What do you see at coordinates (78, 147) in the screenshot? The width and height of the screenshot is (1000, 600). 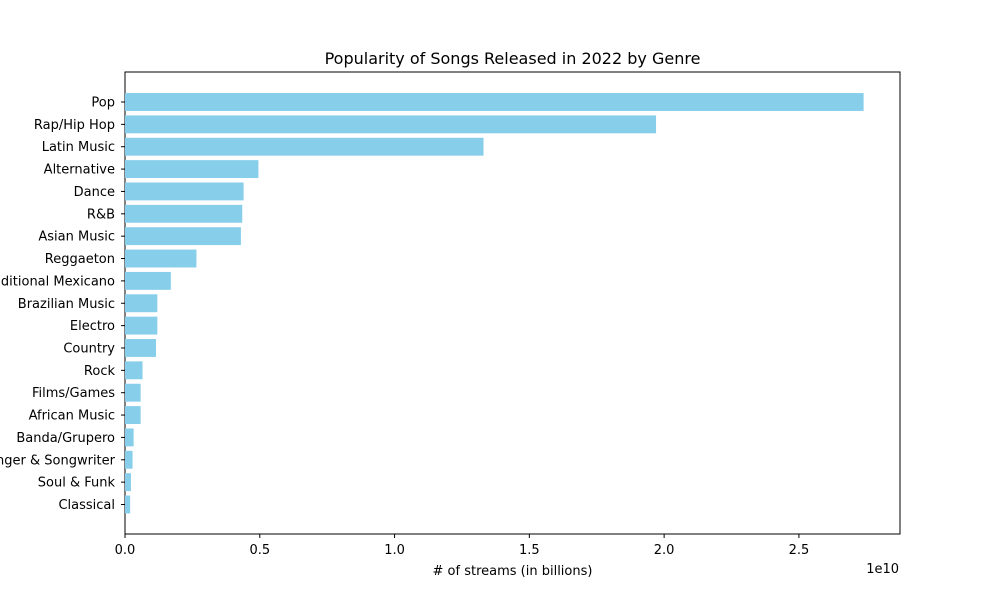 I see `y-tick-label-2: Latin Music` at bounding box center [78, 147].